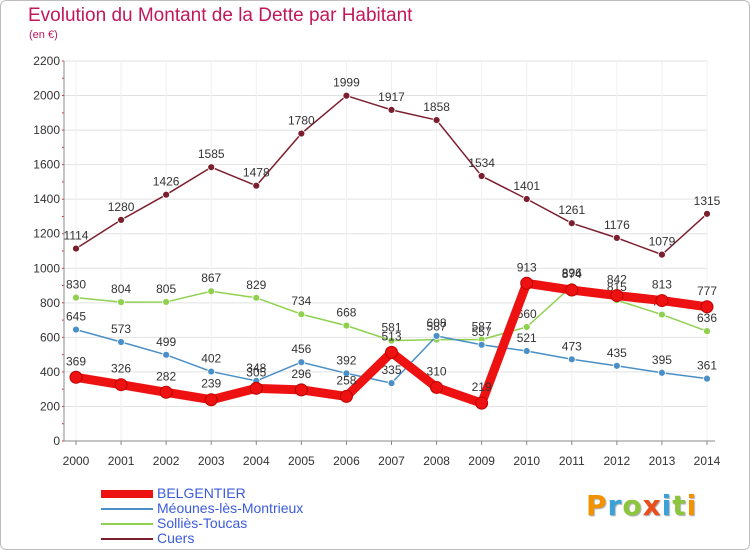  What do you see at coordinates (121, 207) in the screenshot?
I see `data-label: 1280` at bounding box center [121, 207].